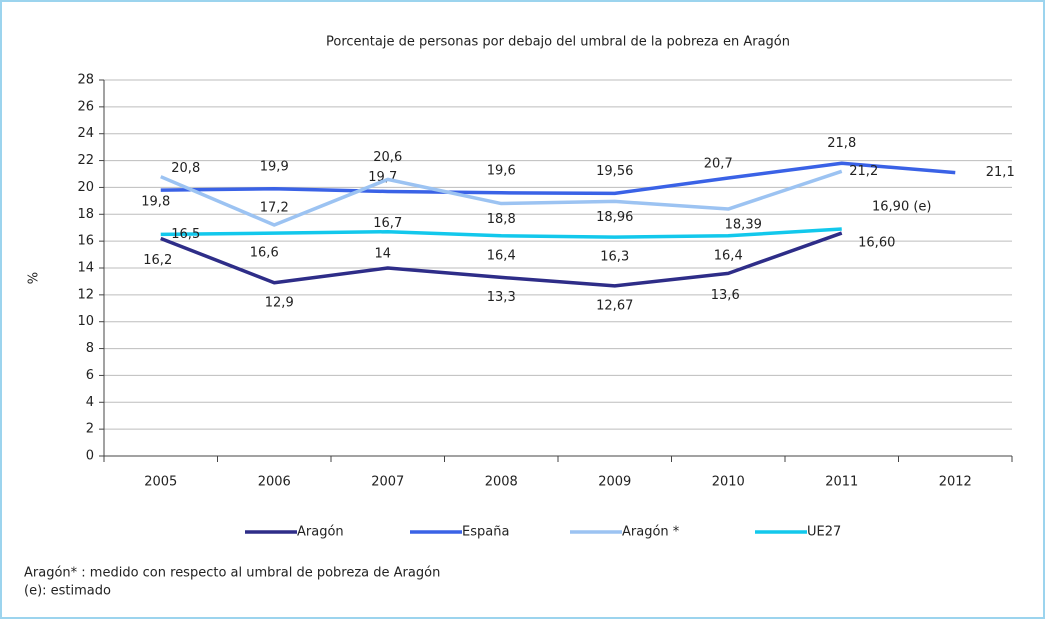 The height and width of the screenshot is (619, 1045). I want to click on data-label: 17,2, so click(274, 208).